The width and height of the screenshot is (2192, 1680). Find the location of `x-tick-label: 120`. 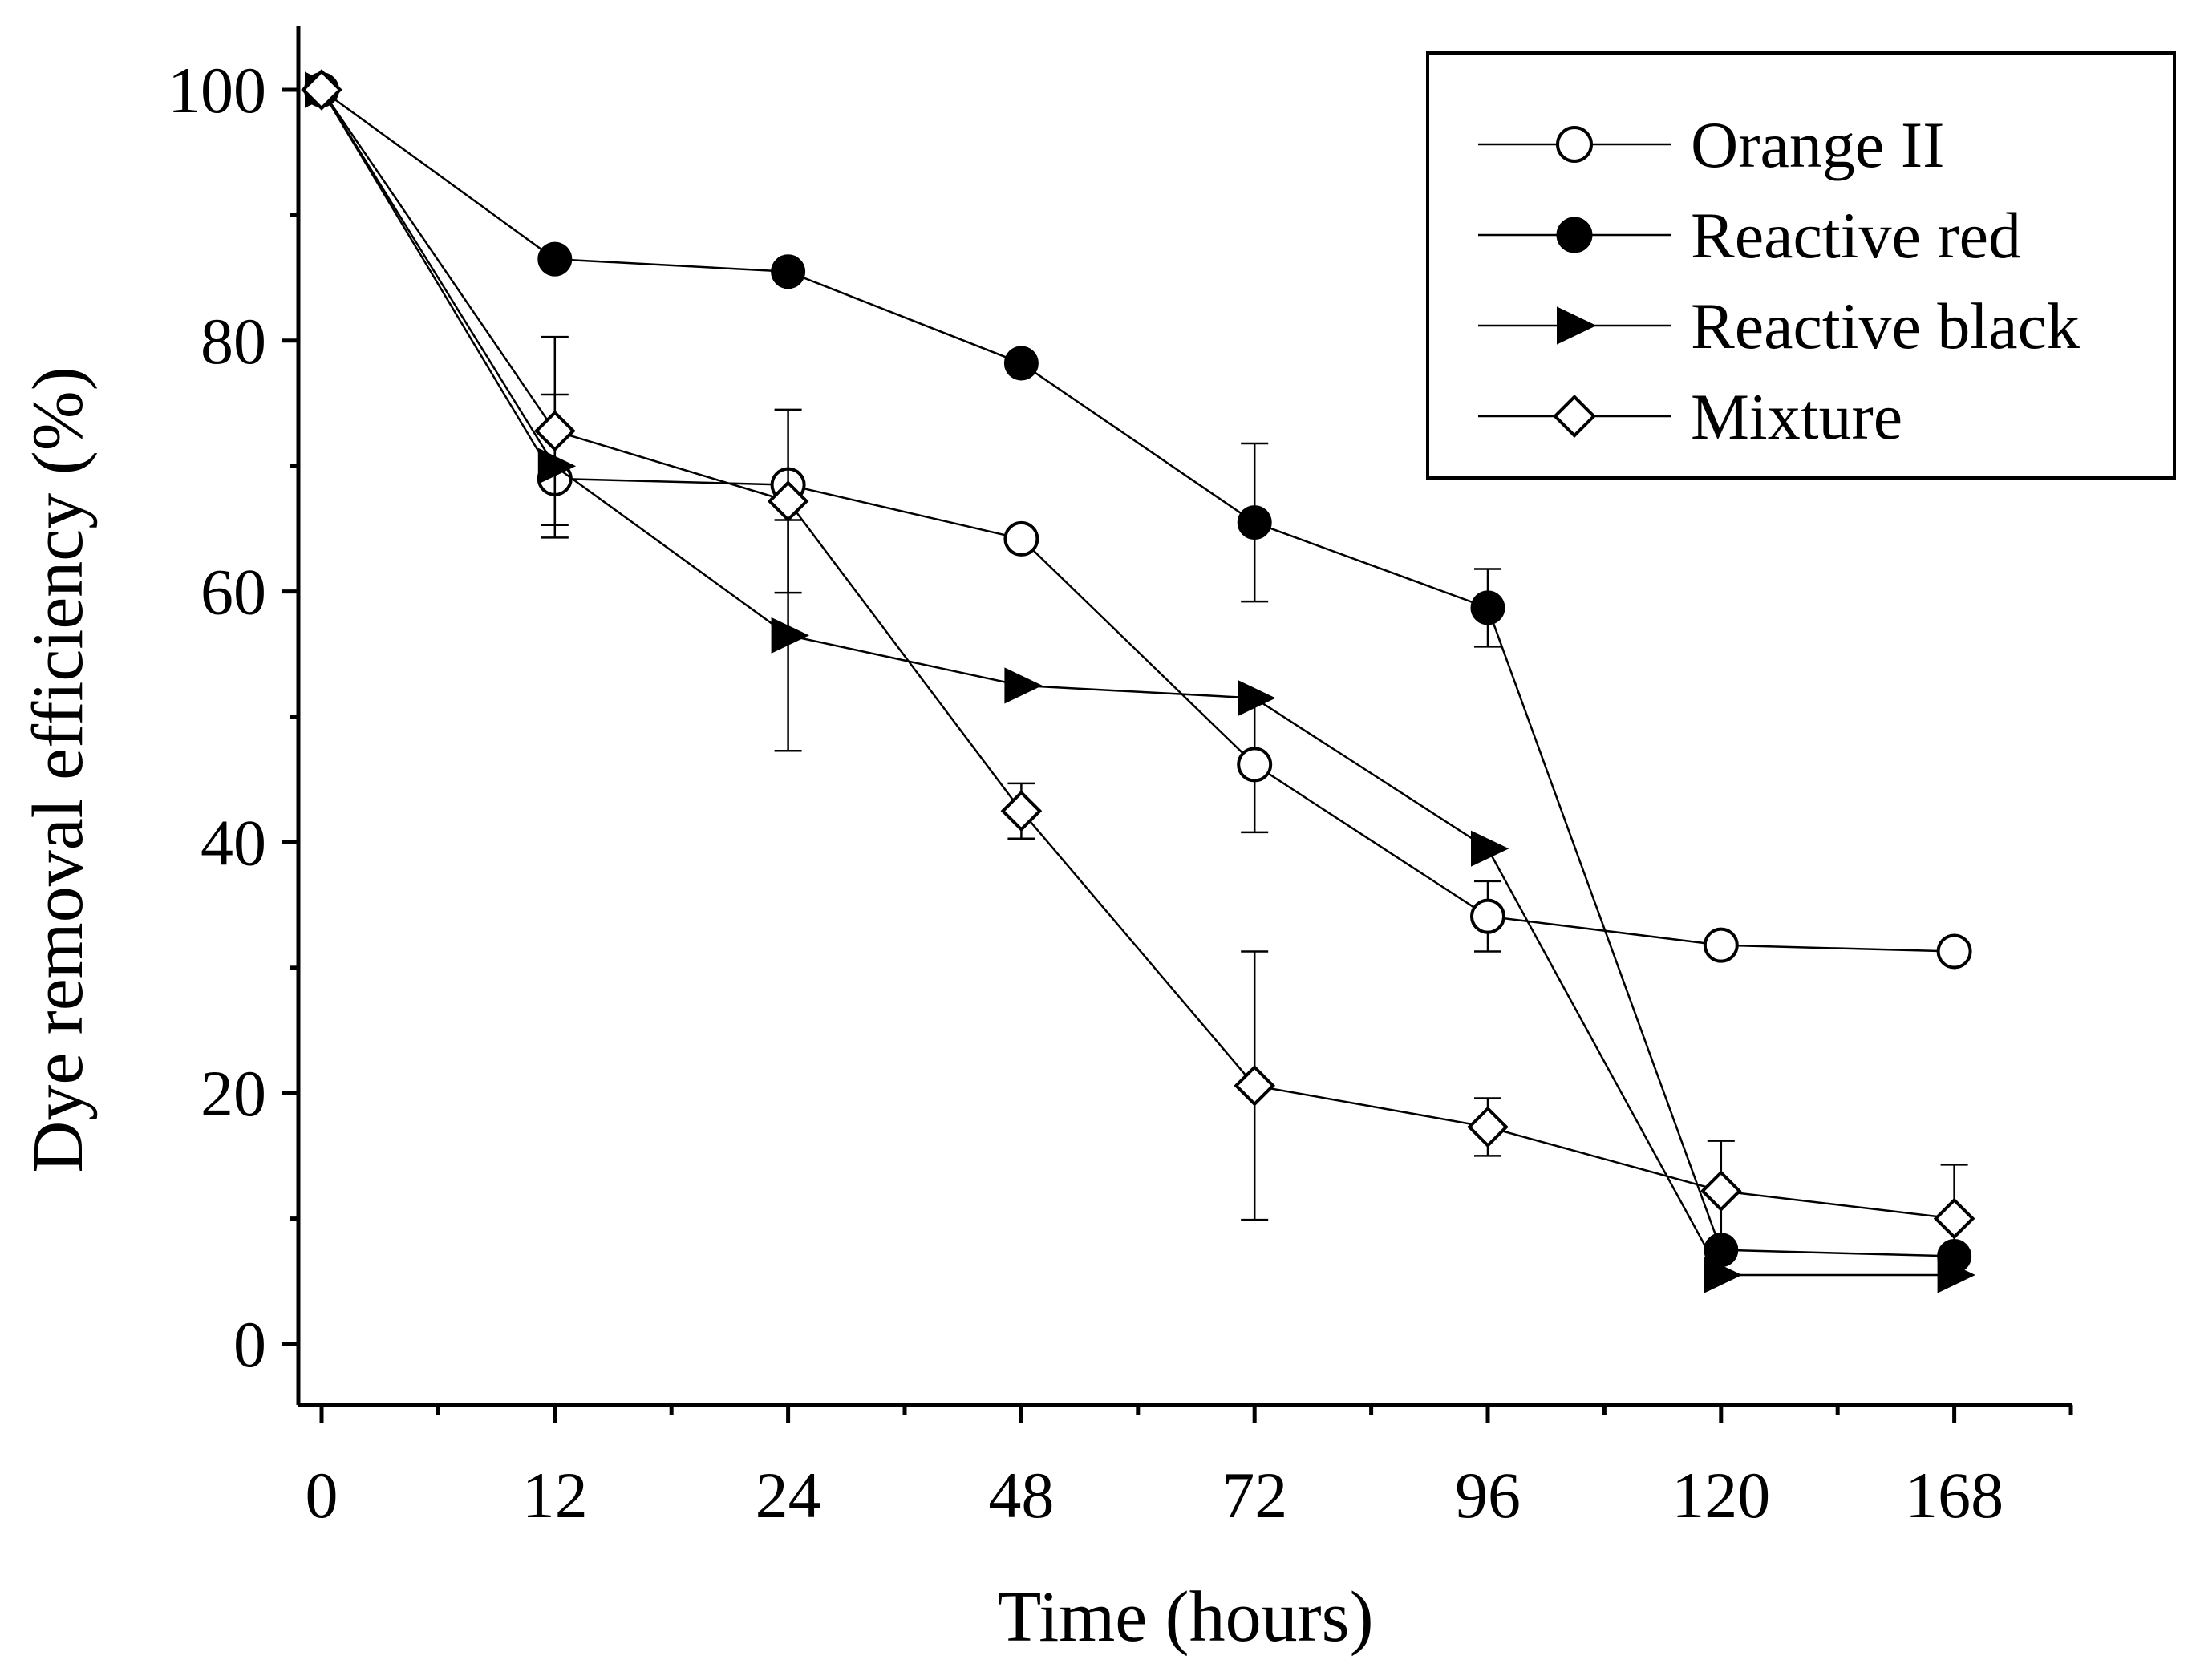

x-tick-label: 120 is located at coordinates (1720, 1495).